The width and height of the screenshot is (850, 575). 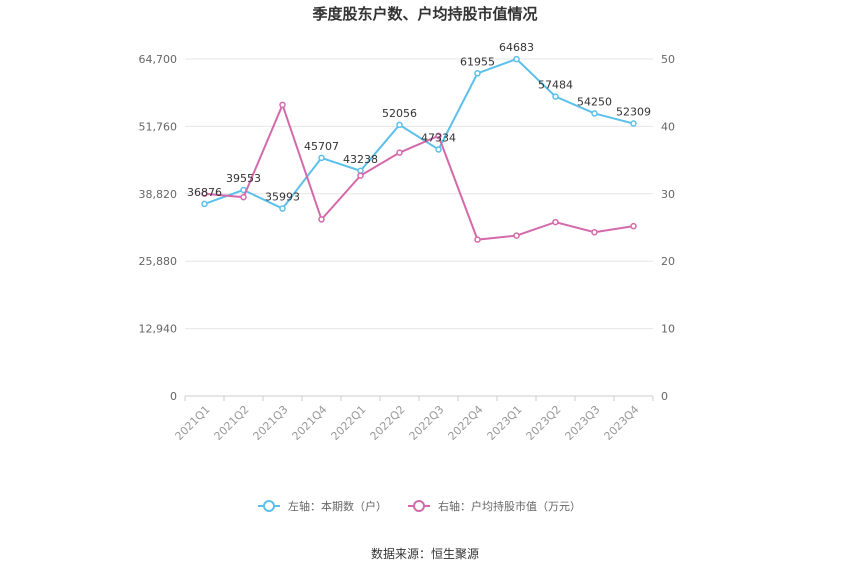 What do you see at coordinates (505, 423) in the screenshot?
I see `x-tick-label: 2023Q1` at bounding box center [505, 423].